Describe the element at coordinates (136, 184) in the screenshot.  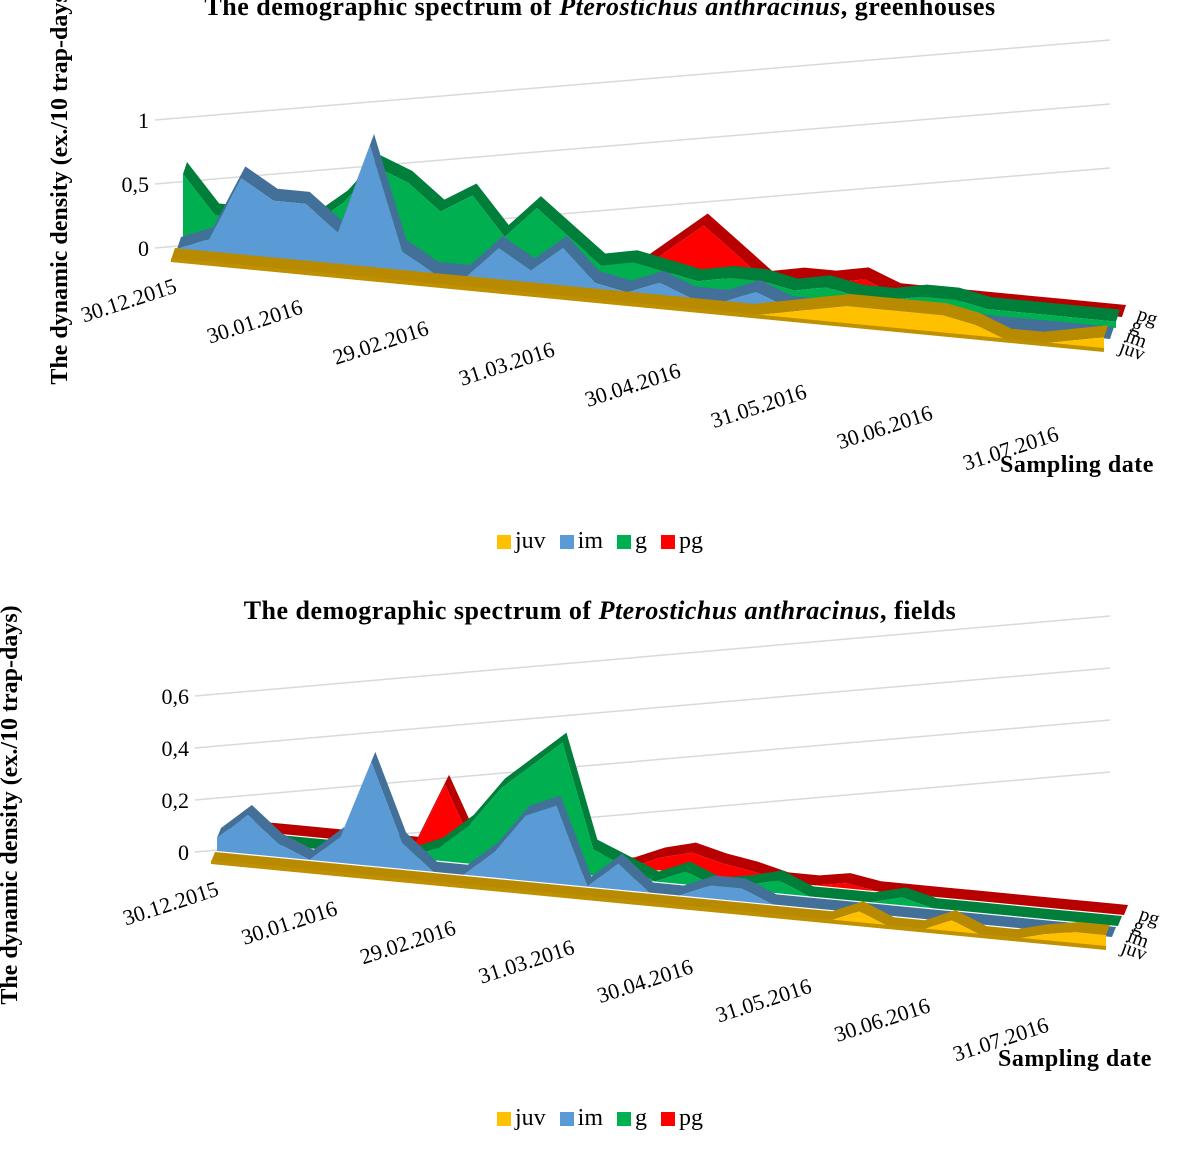
I see `y-tick-label: 0,5` at that location.